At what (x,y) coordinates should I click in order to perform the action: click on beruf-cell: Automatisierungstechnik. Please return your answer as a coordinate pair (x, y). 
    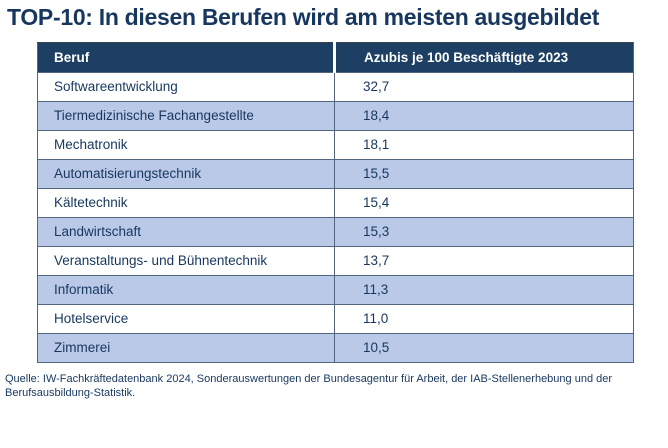
    Looking at the image, I should click on (186, 173).